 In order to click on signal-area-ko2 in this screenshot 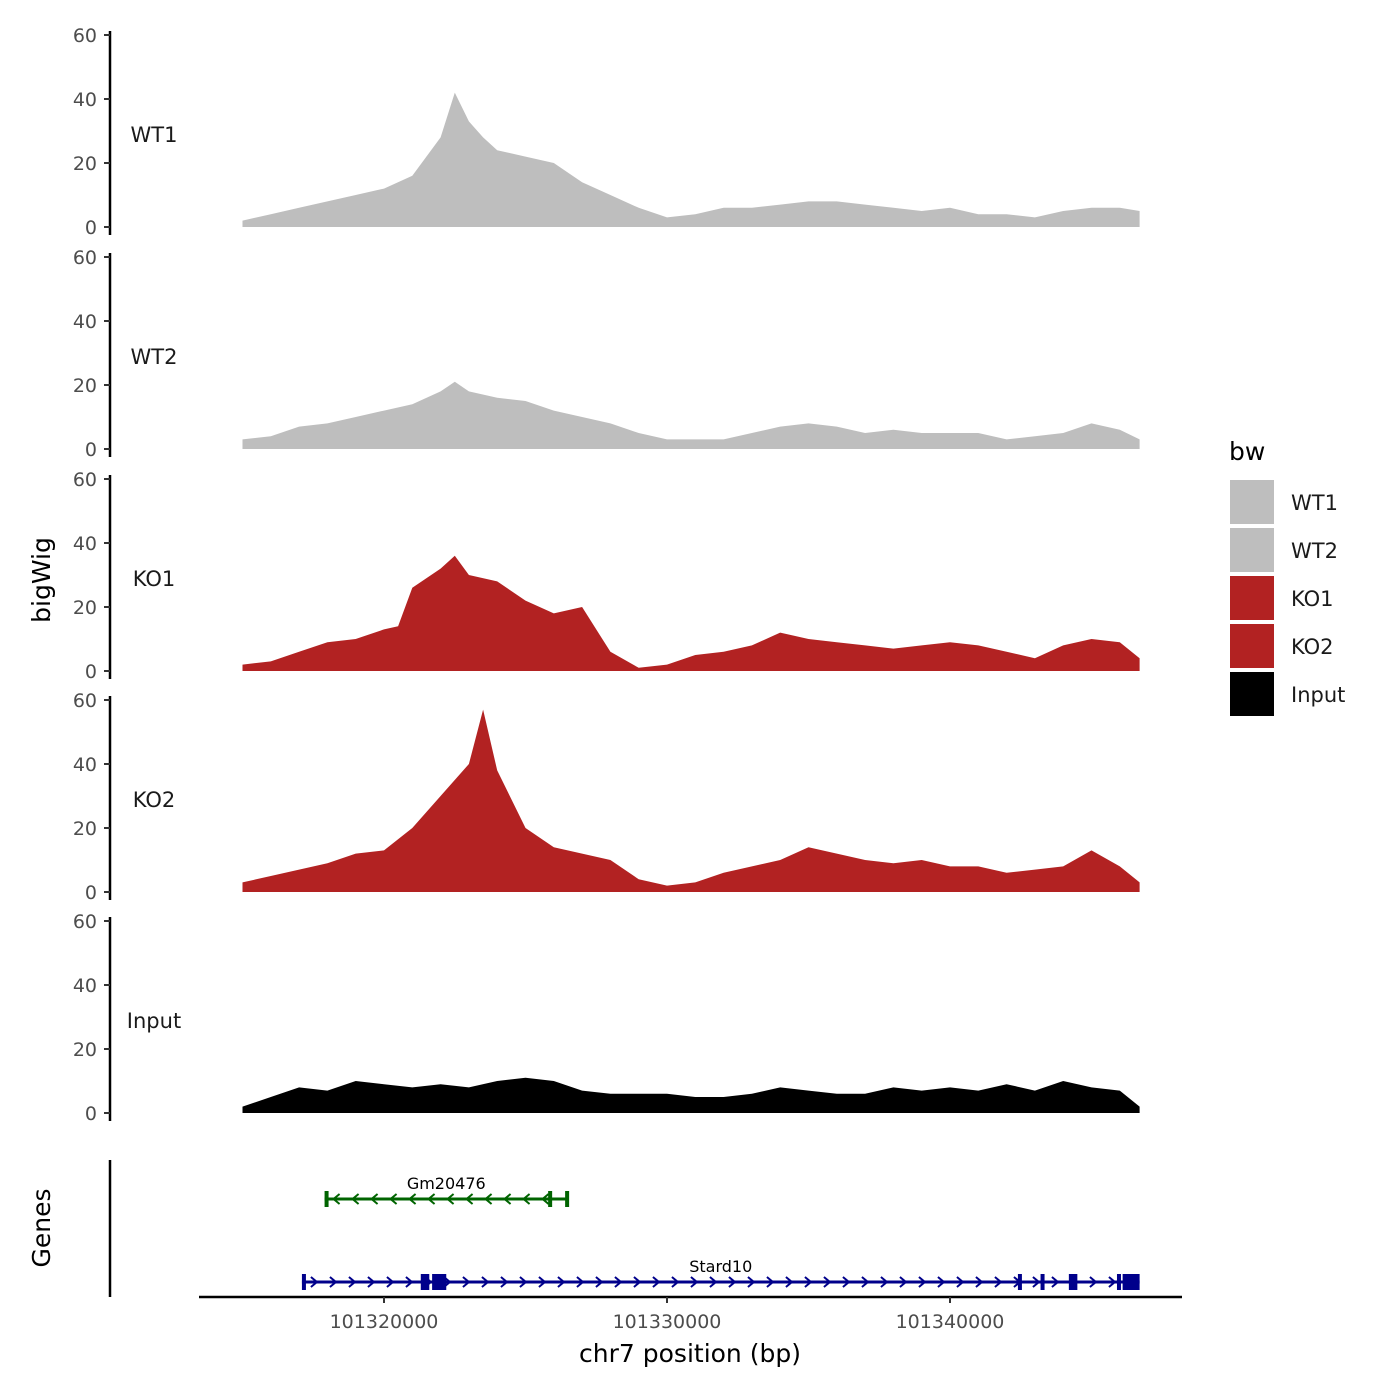, I will do `click(691, 800)`.